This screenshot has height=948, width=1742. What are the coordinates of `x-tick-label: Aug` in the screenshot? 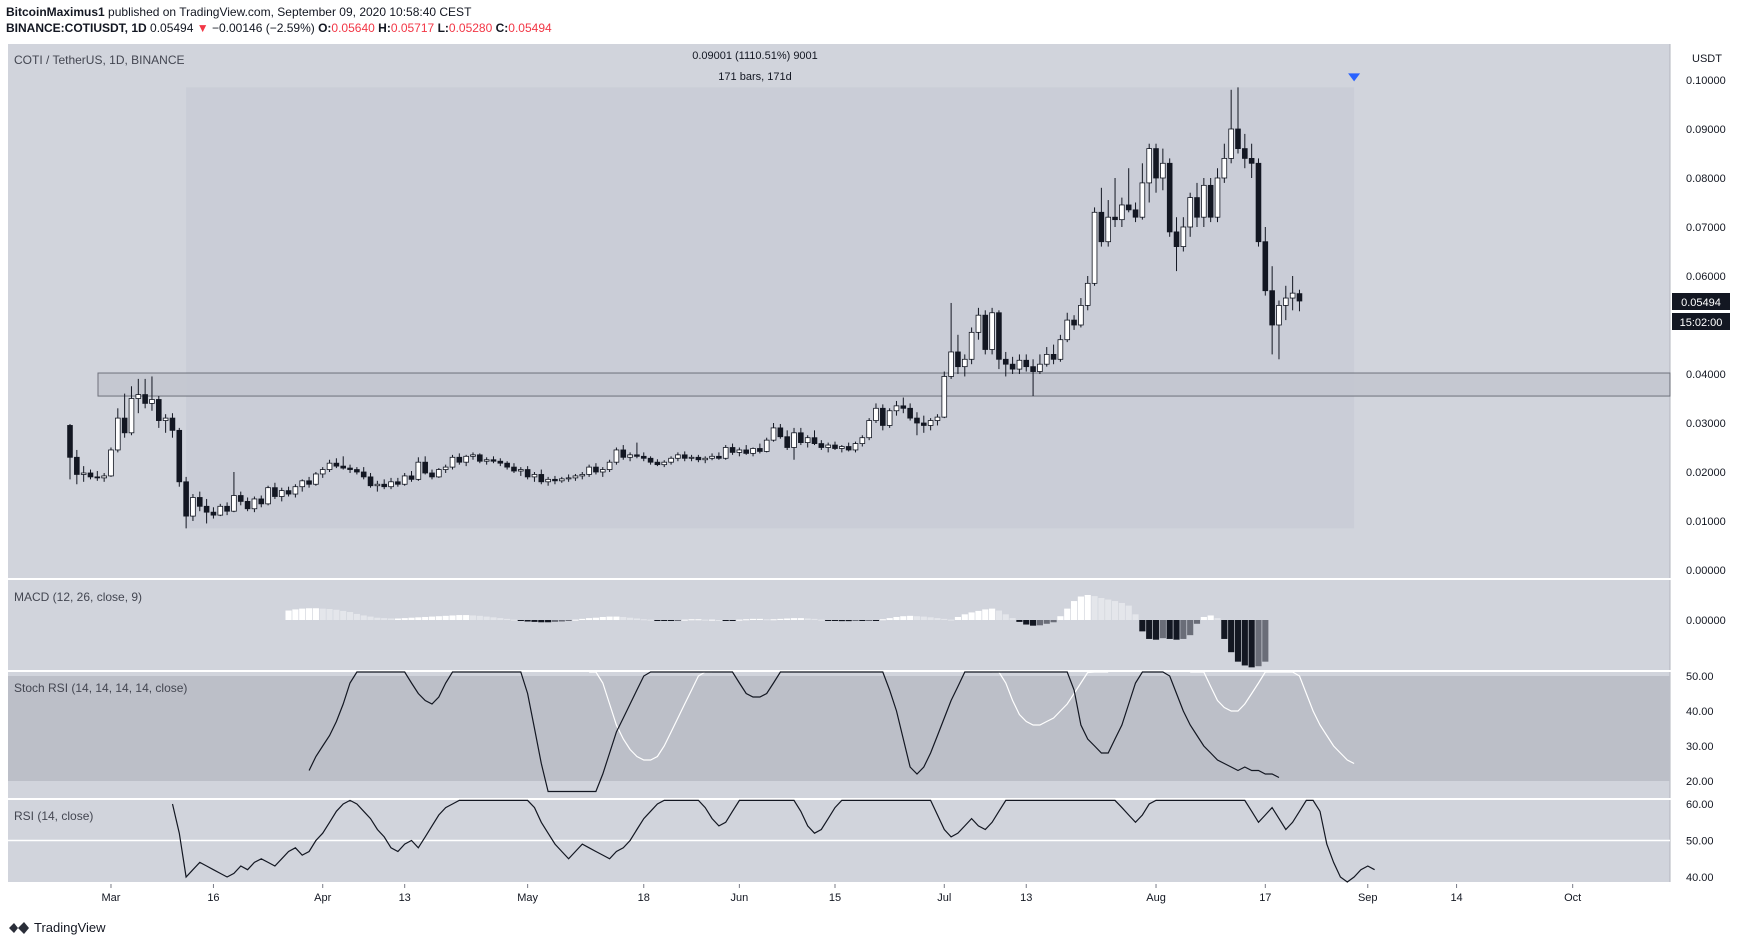 It's located at (1156, 898).